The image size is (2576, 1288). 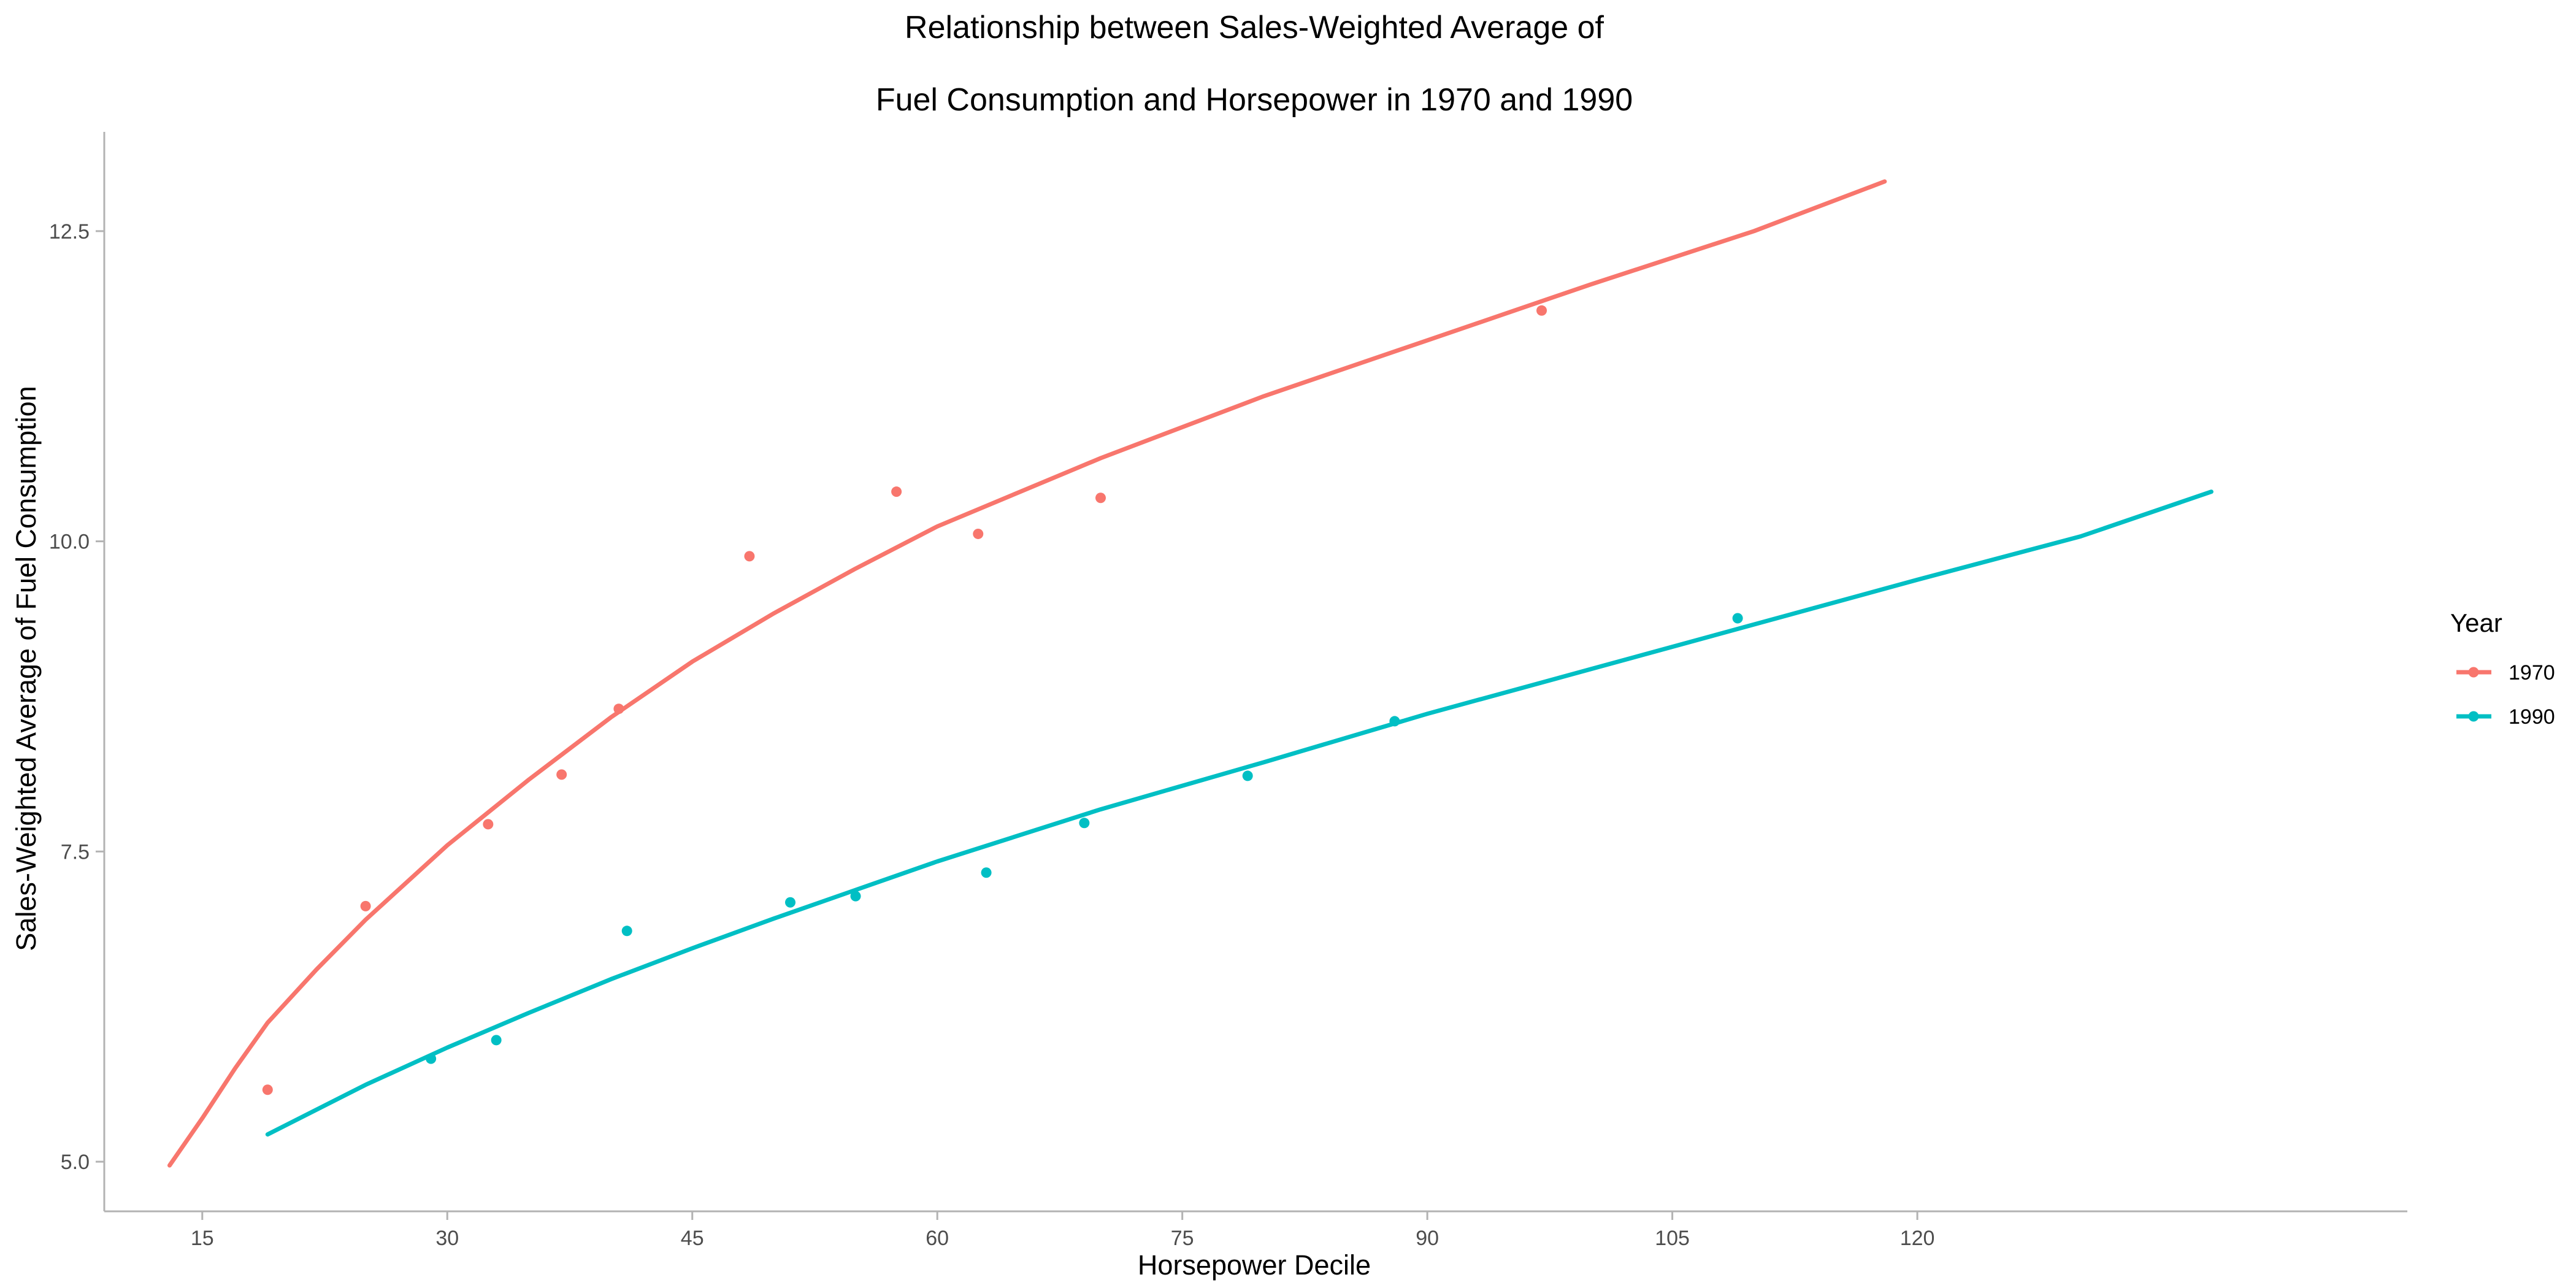 I want to click on legend-label-1990: 1990, so click(x=2532, y=717).